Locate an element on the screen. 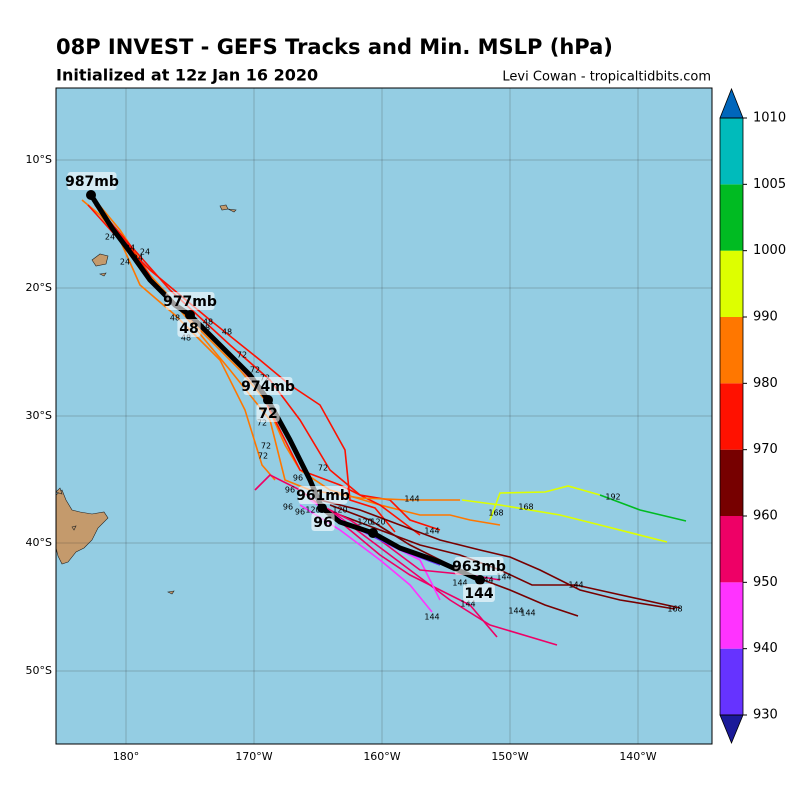 The width and height of the screenshot is (800, 804). mean-label: 48 is located at coordinates (188, 329).